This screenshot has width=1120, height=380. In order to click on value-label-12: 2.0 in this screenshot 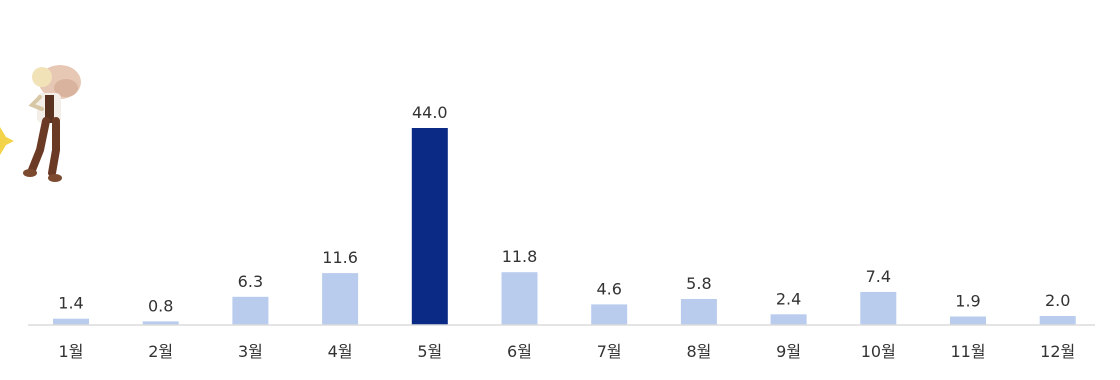, I will do `click(1057, 300)`.